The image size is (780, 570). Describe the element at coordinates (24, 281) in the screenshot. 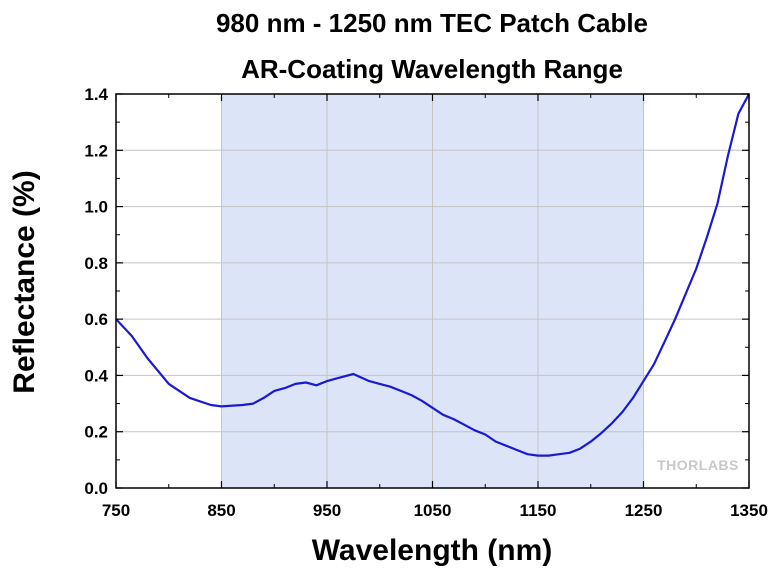

I see `y-axis-title: Reflectance (%)` at that location.